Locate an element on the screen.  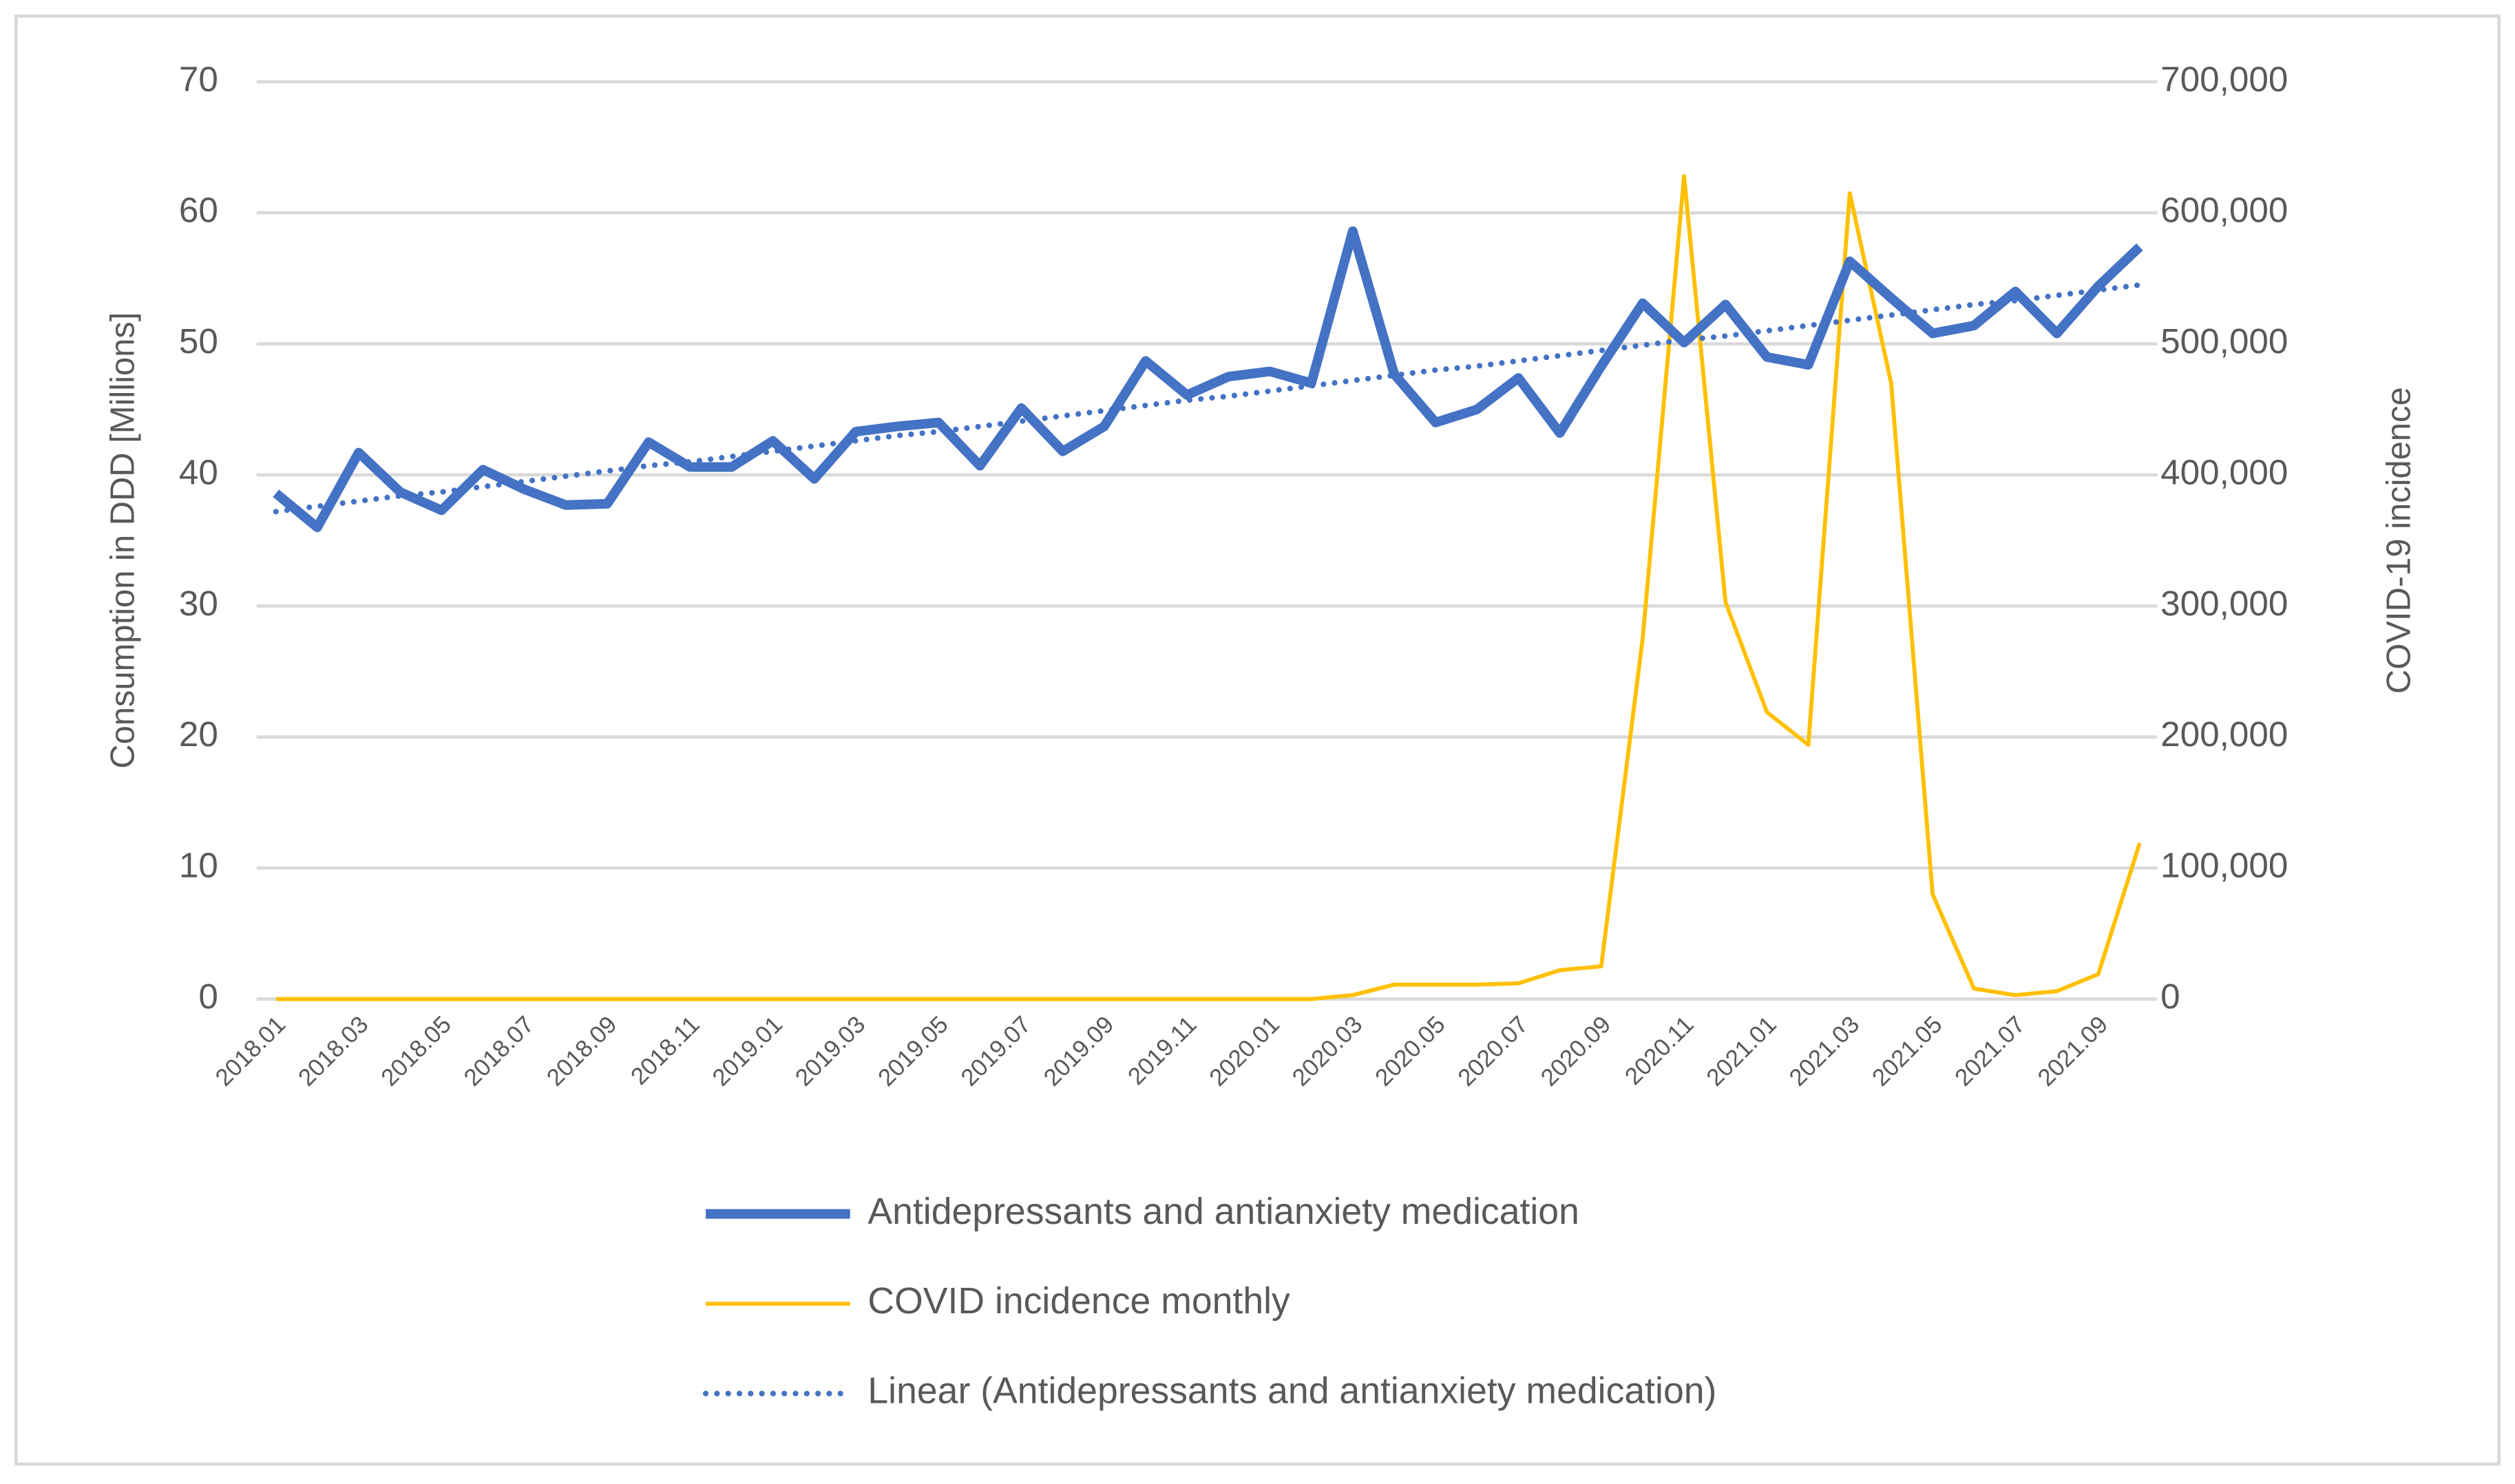
y-tick-label: 30 is located at coordinates (198, 603).